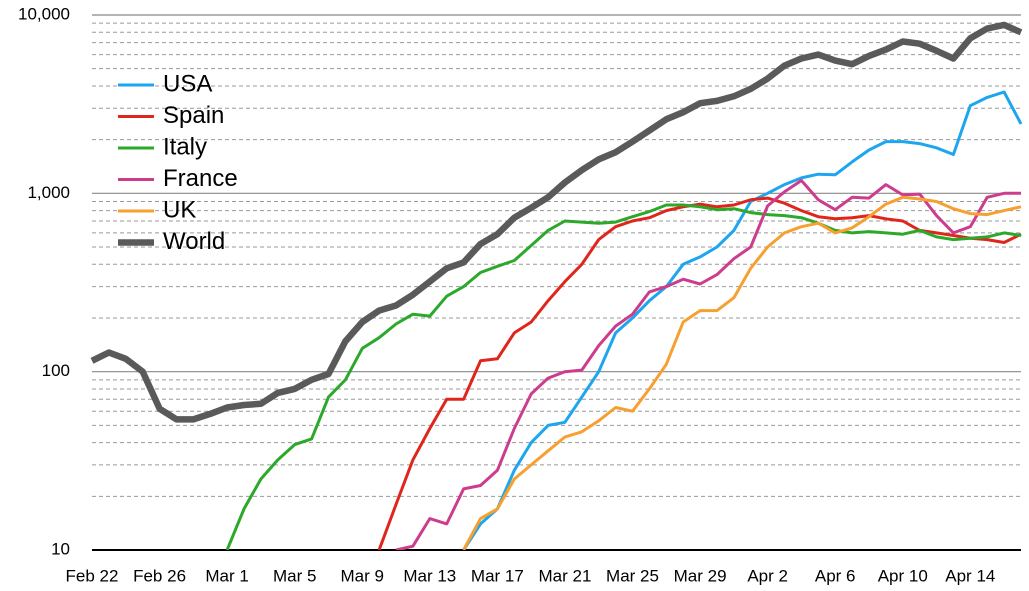 This screenshot has width=1029, height=591. Describe the element at coordinates (362, 575) in the screenshot. I see `x-tick-label: Mar 9` at that location.